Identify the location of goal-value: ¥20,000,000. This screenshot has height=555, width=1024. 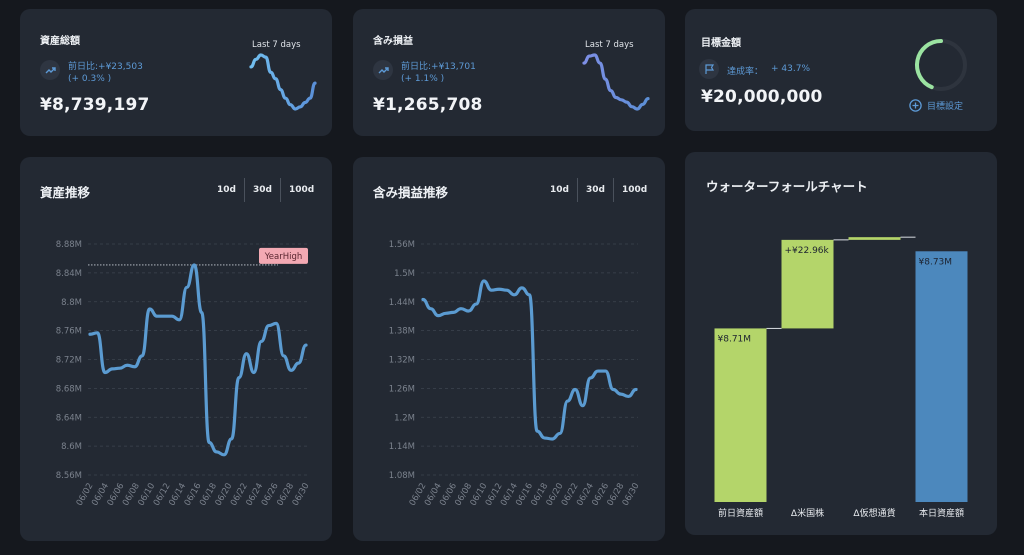
(762, 97).